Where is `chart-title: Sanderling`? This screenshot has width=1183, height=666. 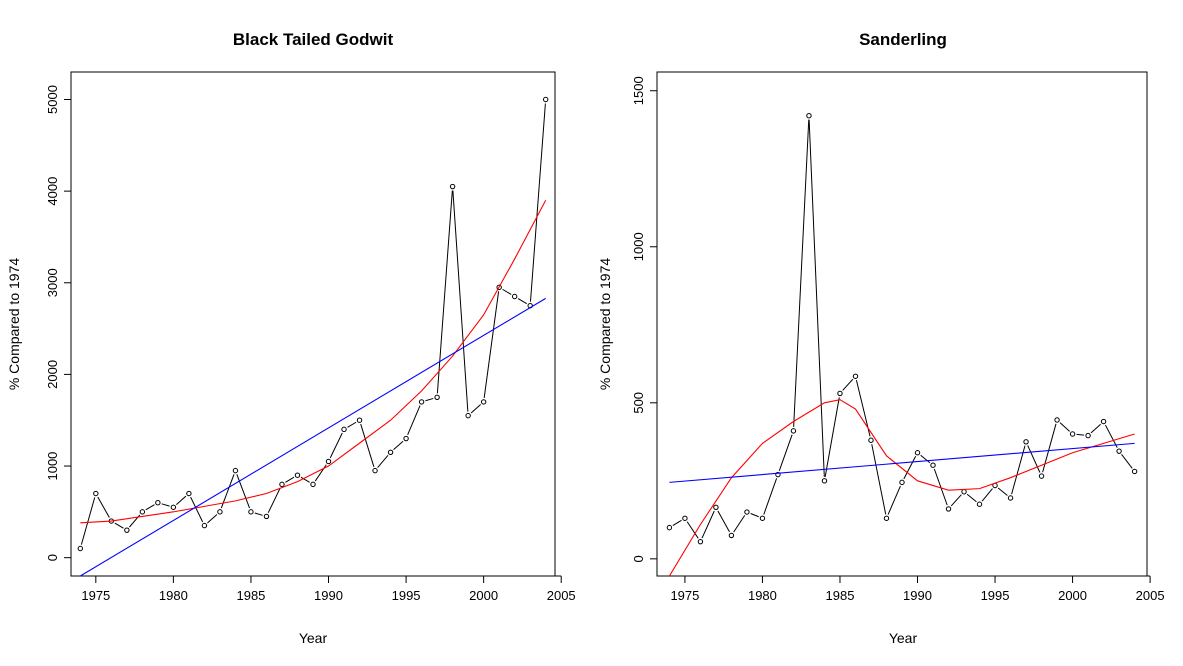
chart-title: Sanderling is located at coordinates (903, 39).